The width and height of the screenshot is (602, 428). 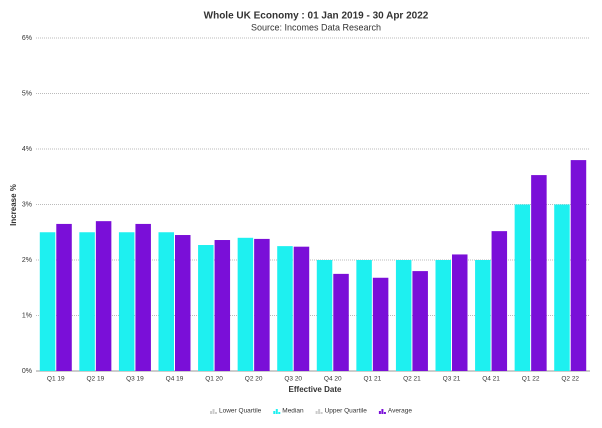 I want to click on x-tick-label: Q2 20, so click(x=254, y=379).